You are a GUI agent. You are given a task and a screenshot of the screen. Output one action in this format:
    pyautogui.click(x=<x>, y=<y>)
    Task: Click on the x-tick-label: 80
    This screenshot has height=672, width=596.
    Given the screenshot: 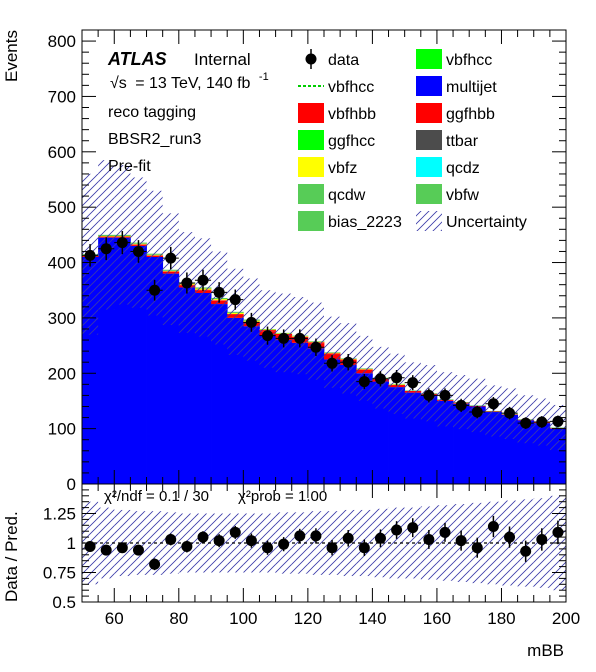 What is the action you would take?
    pyautogui.click(x=178, y=618)
    